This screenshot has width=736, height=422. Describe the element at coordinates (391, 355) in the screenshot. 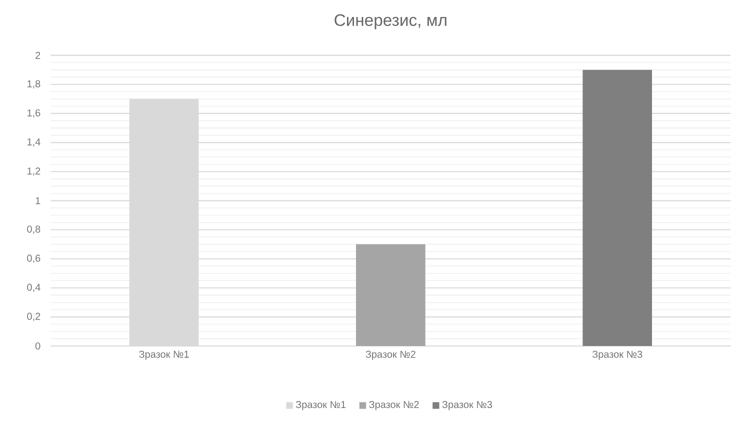

I see `x-tick-label: Зразок №2` at that location.